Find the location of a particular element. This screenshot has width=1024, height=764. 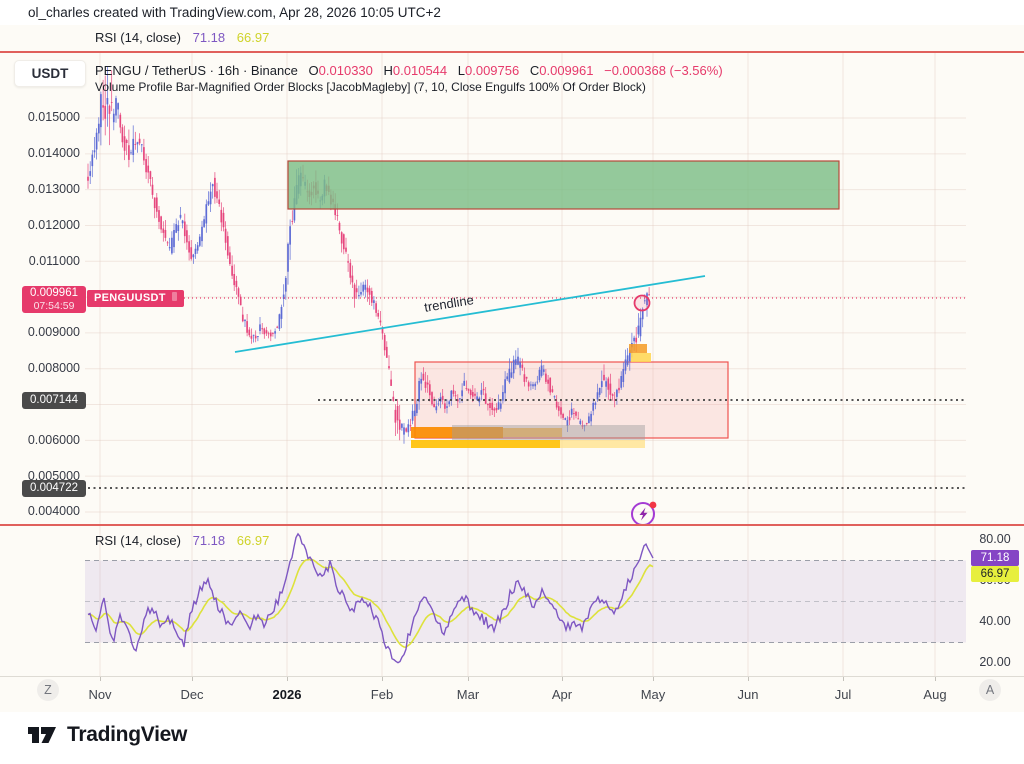

level-price-badge: 0.004722 is located at coordinates (54, 488).